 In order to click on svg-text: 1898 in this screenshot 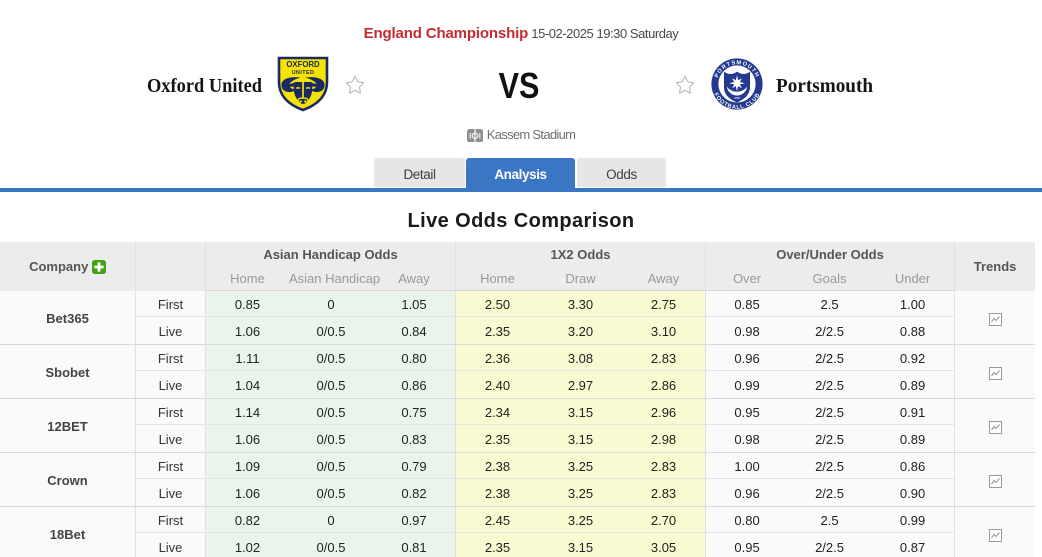, I will do `click(737, 98)`.